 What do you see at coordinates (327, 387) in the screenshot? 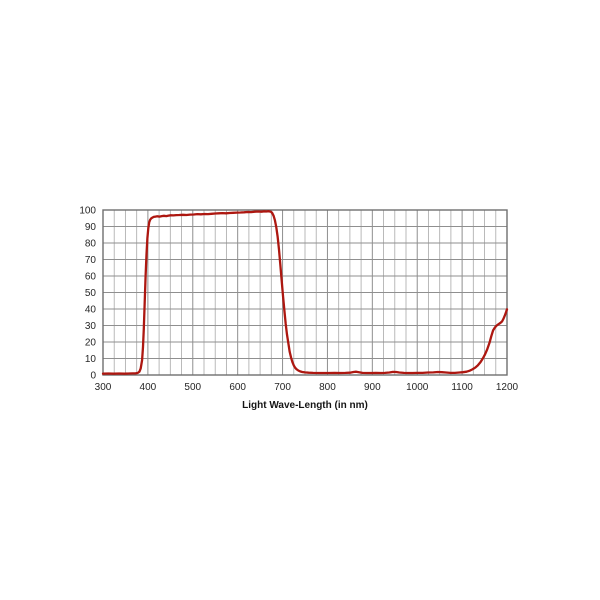
I see `svg-text: 800` at bounding box center [327, 387].